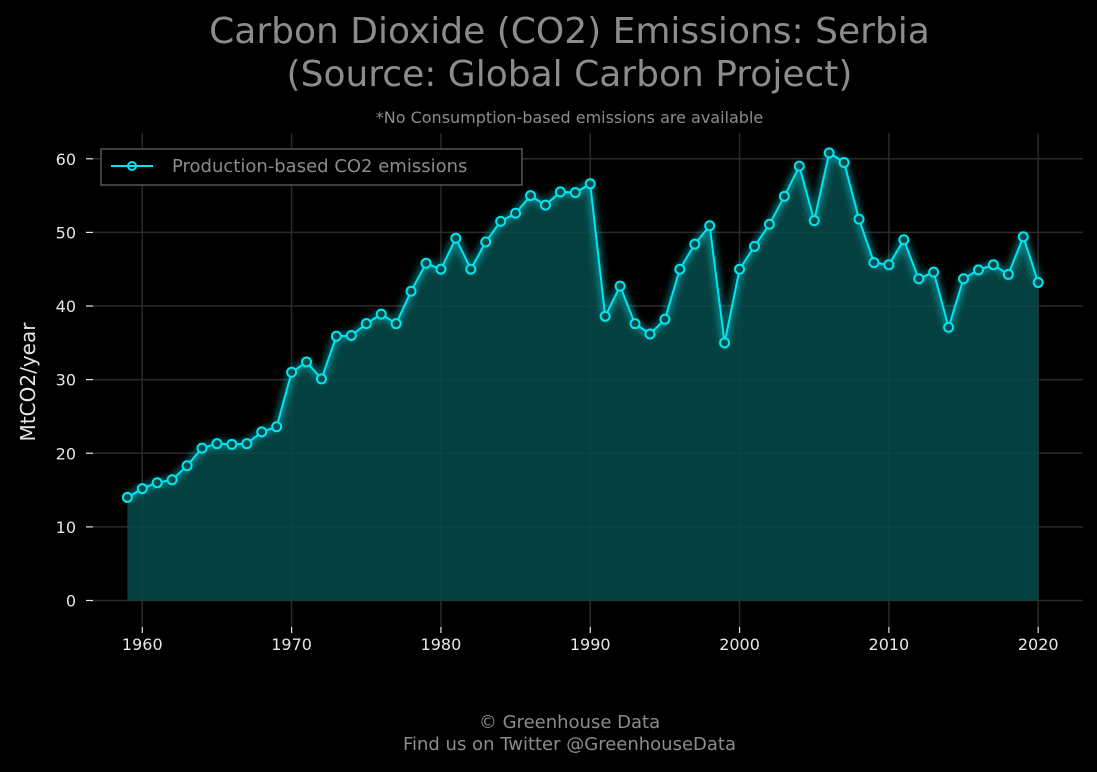 This screenshot has width=1097, height=772. I want to click on data-point-1970, so click(292, 372).